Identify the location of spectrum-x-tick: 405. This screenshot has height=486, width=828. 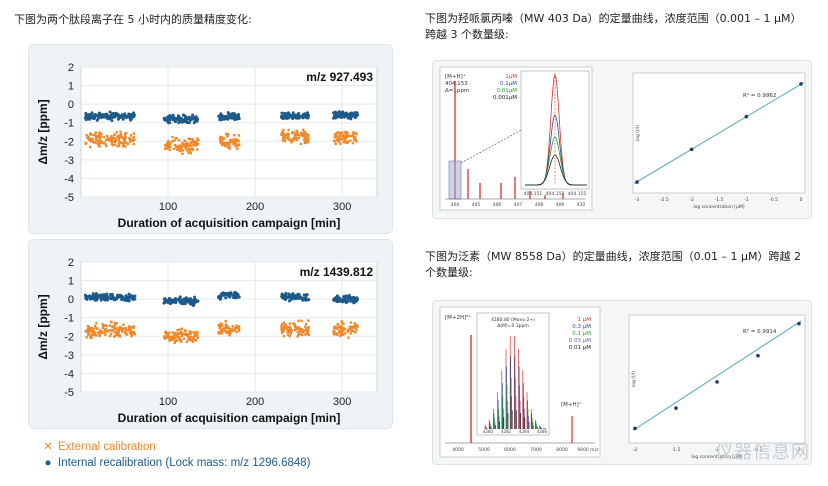
(476, 205).